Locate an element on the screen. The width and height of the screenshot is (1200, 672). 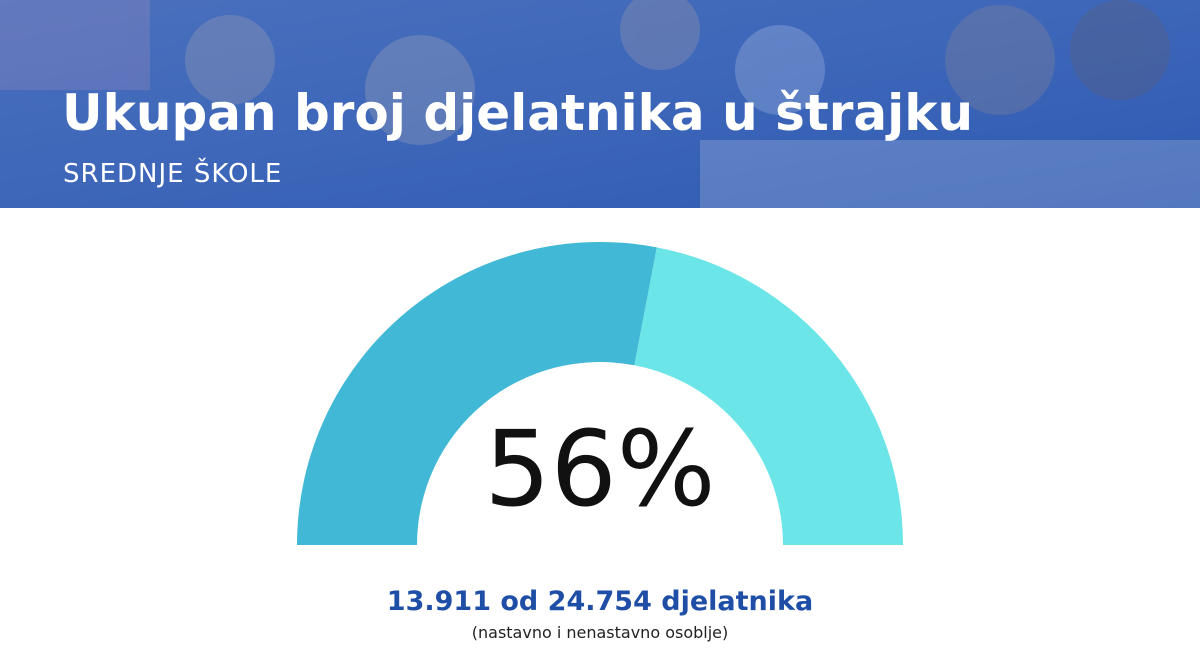
chart-subtitle: SREDNJE ŠKOLE is located at coordinates (172, 173).